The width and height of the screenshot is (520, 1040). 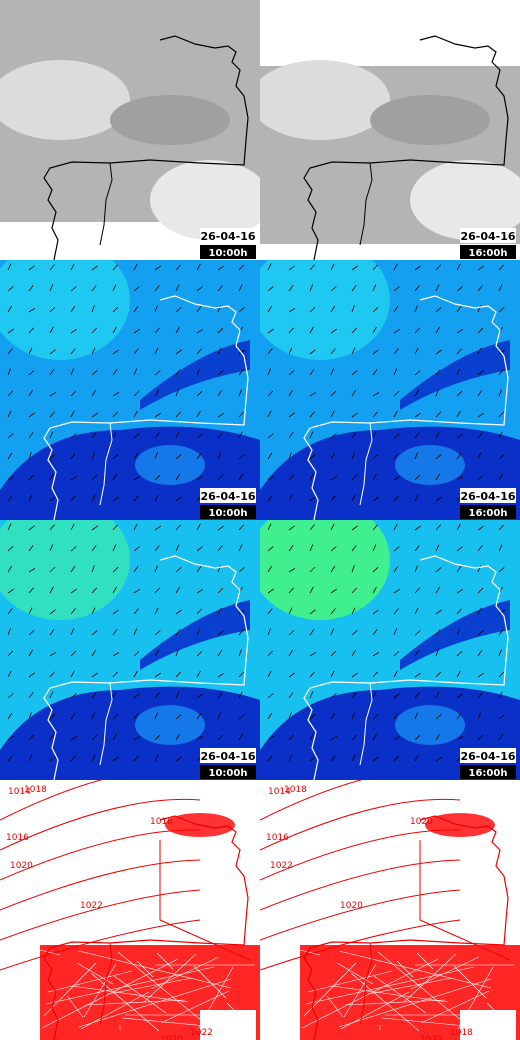 I want to click on border, so click(x=366, y=204).